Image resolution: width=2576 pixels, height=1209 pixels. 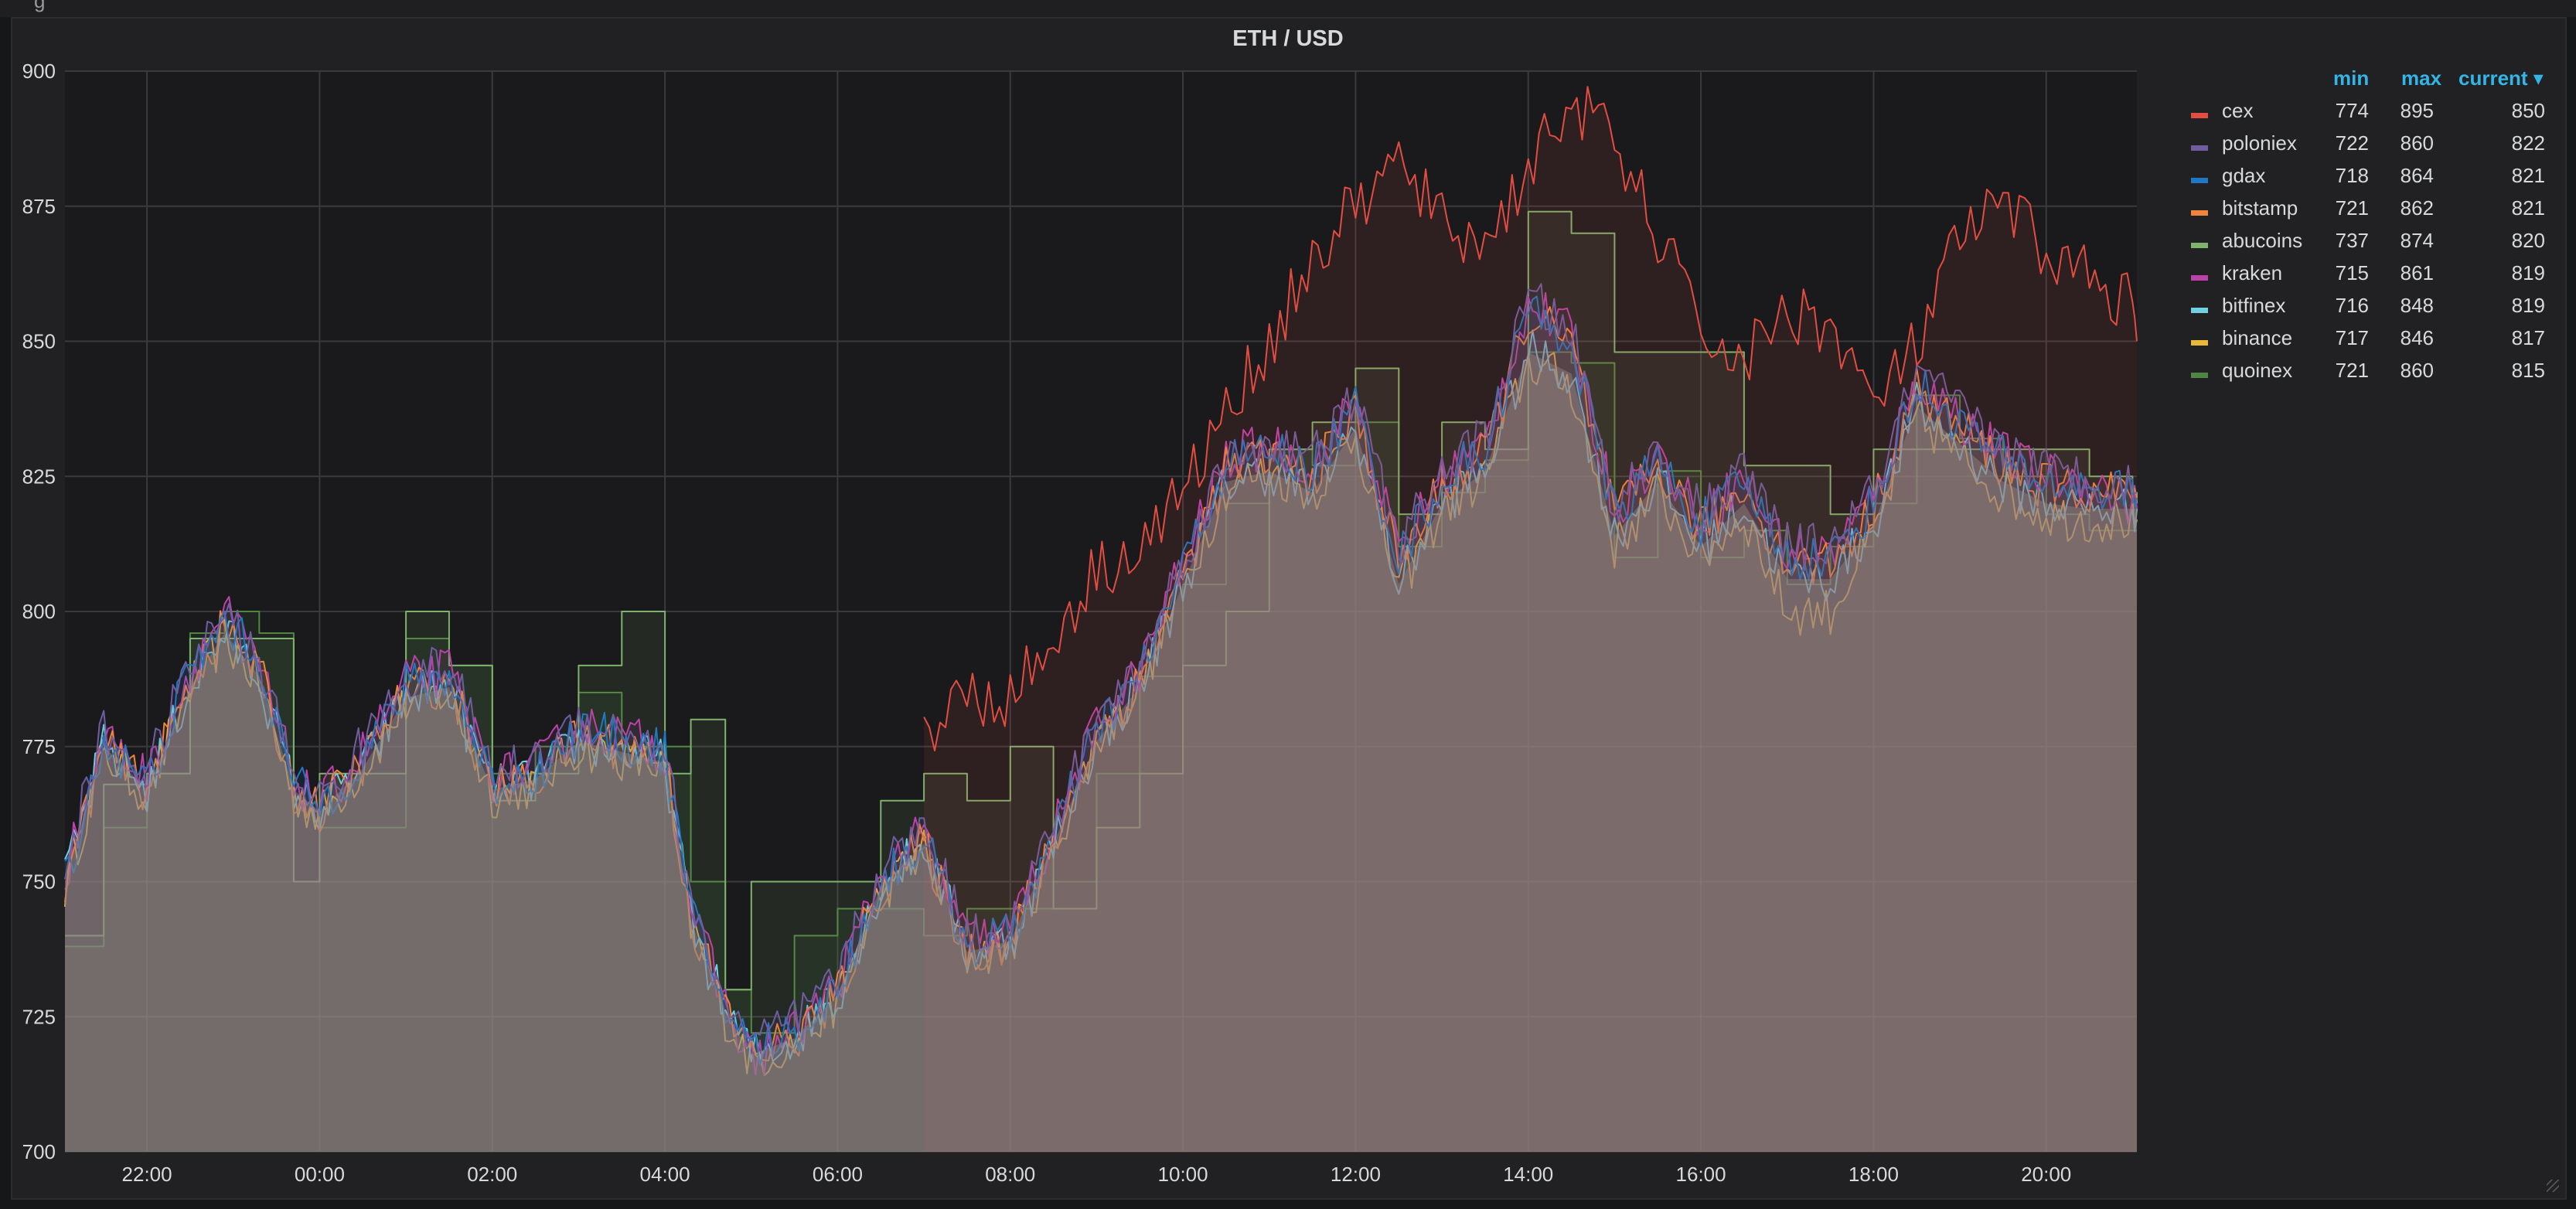 I want to click on legend-value-max: 895, so click(x=2417, y=110).